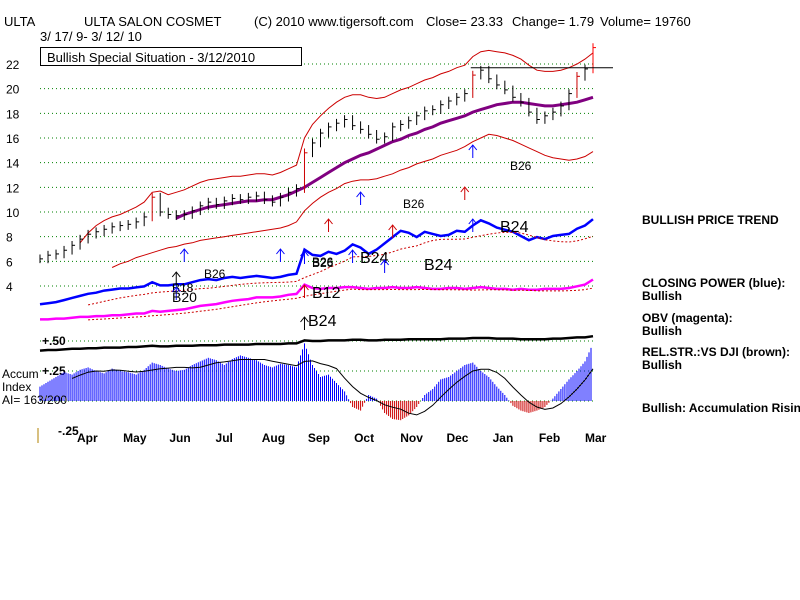 Image resolution: width=800 pixels, height=600 pixels. Describe the element at coordinates (13, 213) in the screenshot. I see `price-tick-10: 10` at that location.